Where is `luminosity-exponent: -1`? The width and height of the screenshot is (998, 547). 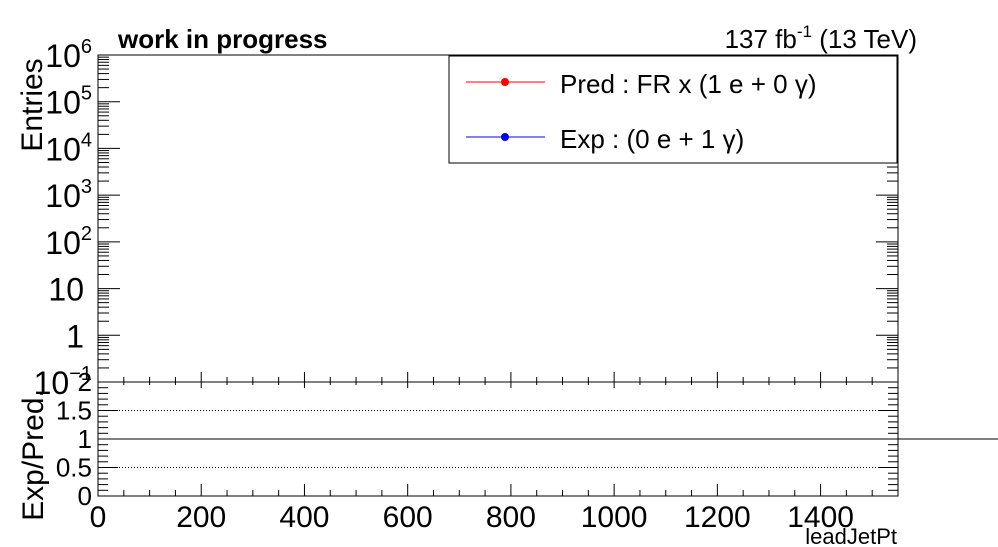 luminosity-exponent: -1 is located at coordinates (804, 31).